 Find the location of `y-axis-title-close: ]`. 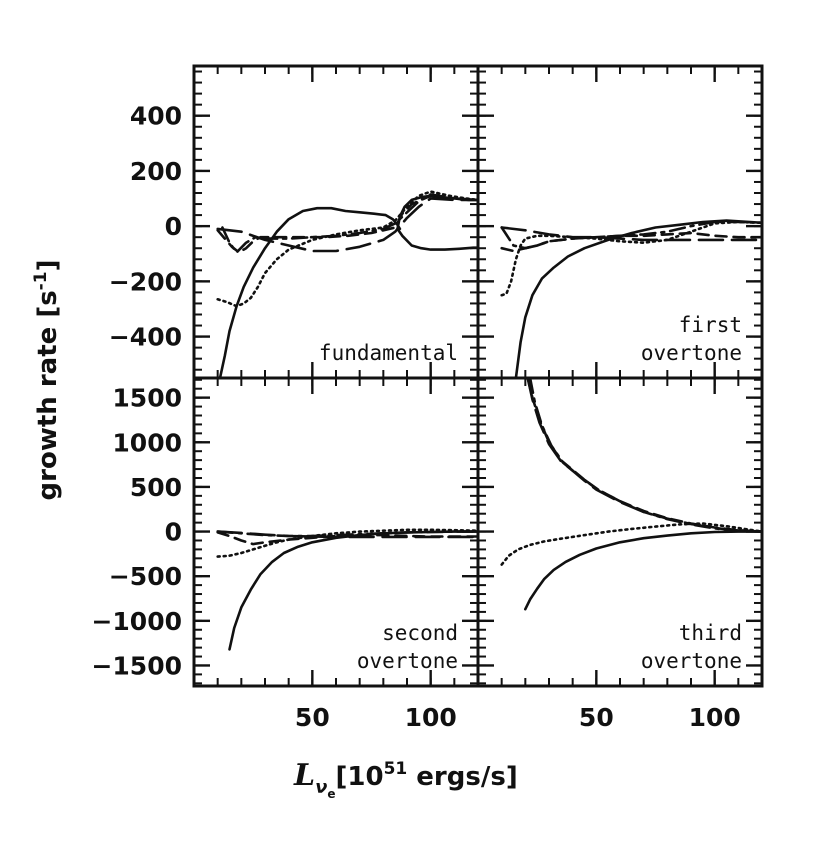

y-axis-title-close: ] is located at coordinates (48, 266).